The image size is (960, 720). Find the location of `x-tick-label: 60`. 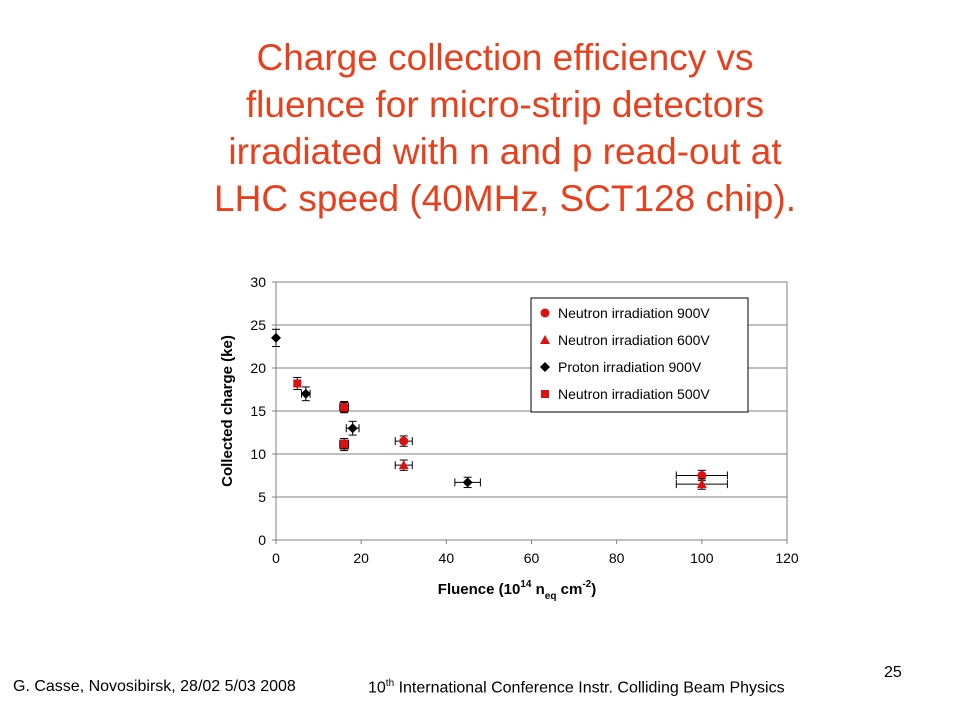

x-tick-label: 60 is located at coordinates (532, 558).